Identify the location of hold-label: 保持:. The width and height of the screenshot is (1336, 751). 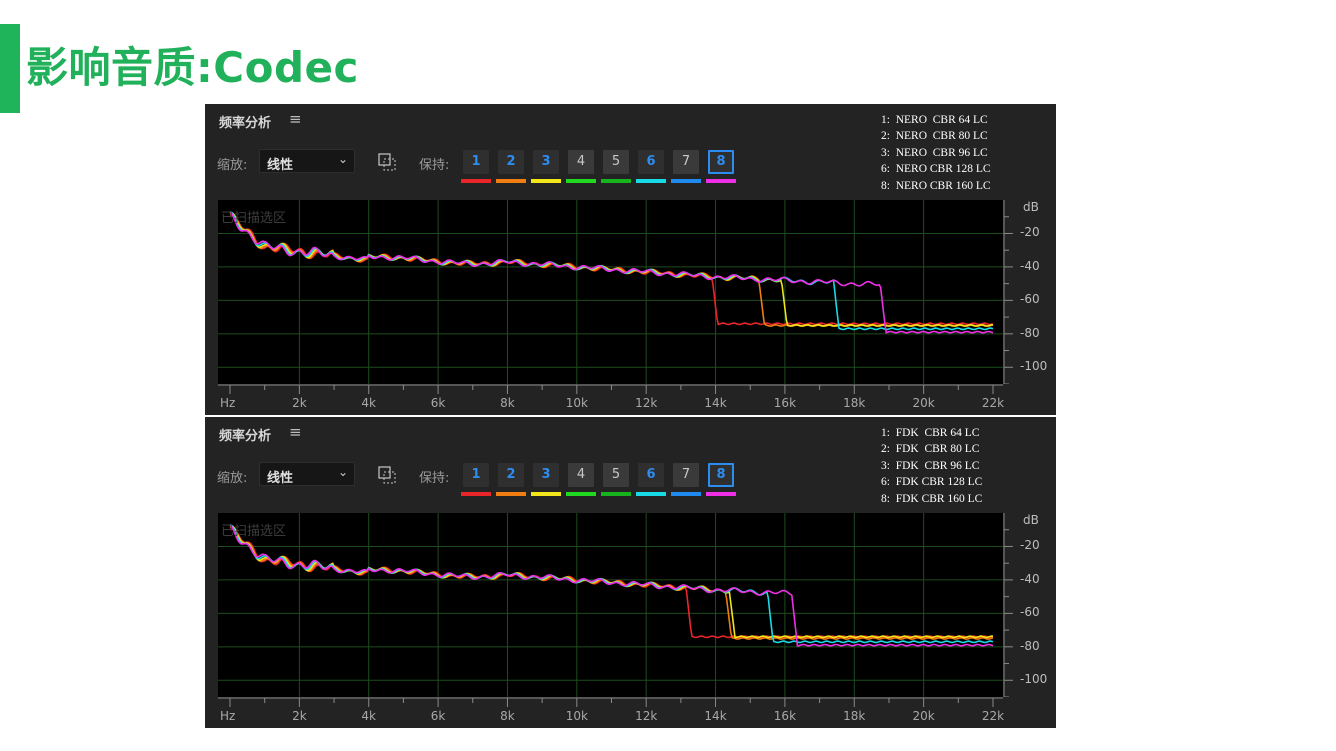
(434, 478).